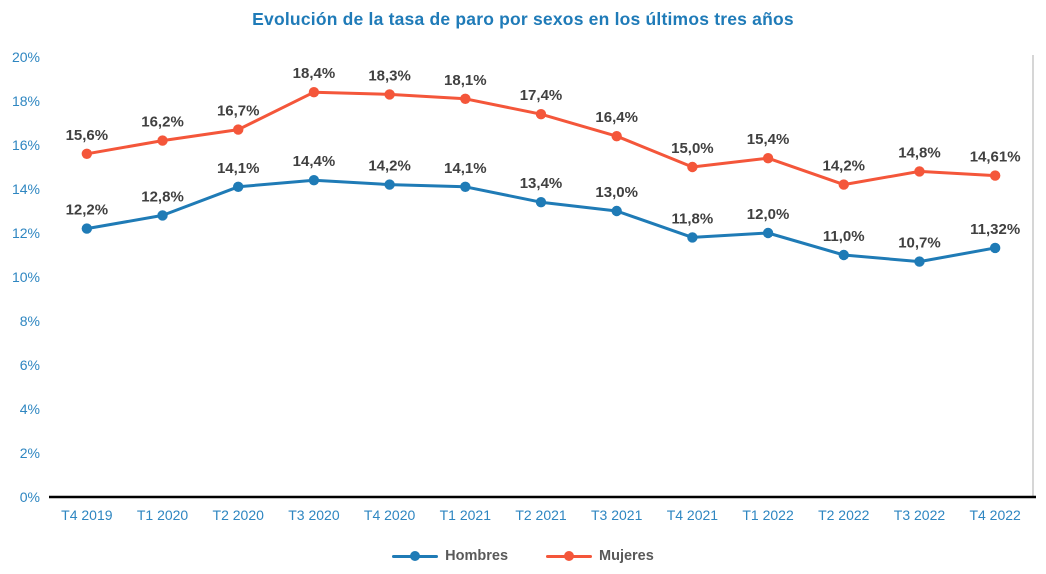 This screenshot has height=574, width=1046. What do you see at coordinates (768, 214) in the screenshot?
I see `data-label-hombres: 12,0%` at bounding box center [768, 214].